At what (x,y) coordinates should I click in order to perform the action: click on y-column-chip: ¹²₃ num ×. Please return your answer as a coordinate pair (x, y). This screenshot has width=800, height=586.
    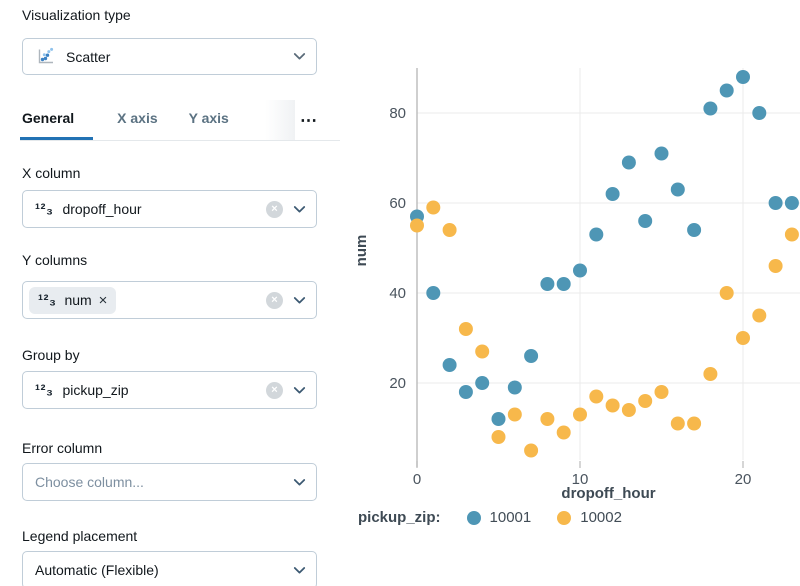
    Looking at the image, I should click on (73, 300).